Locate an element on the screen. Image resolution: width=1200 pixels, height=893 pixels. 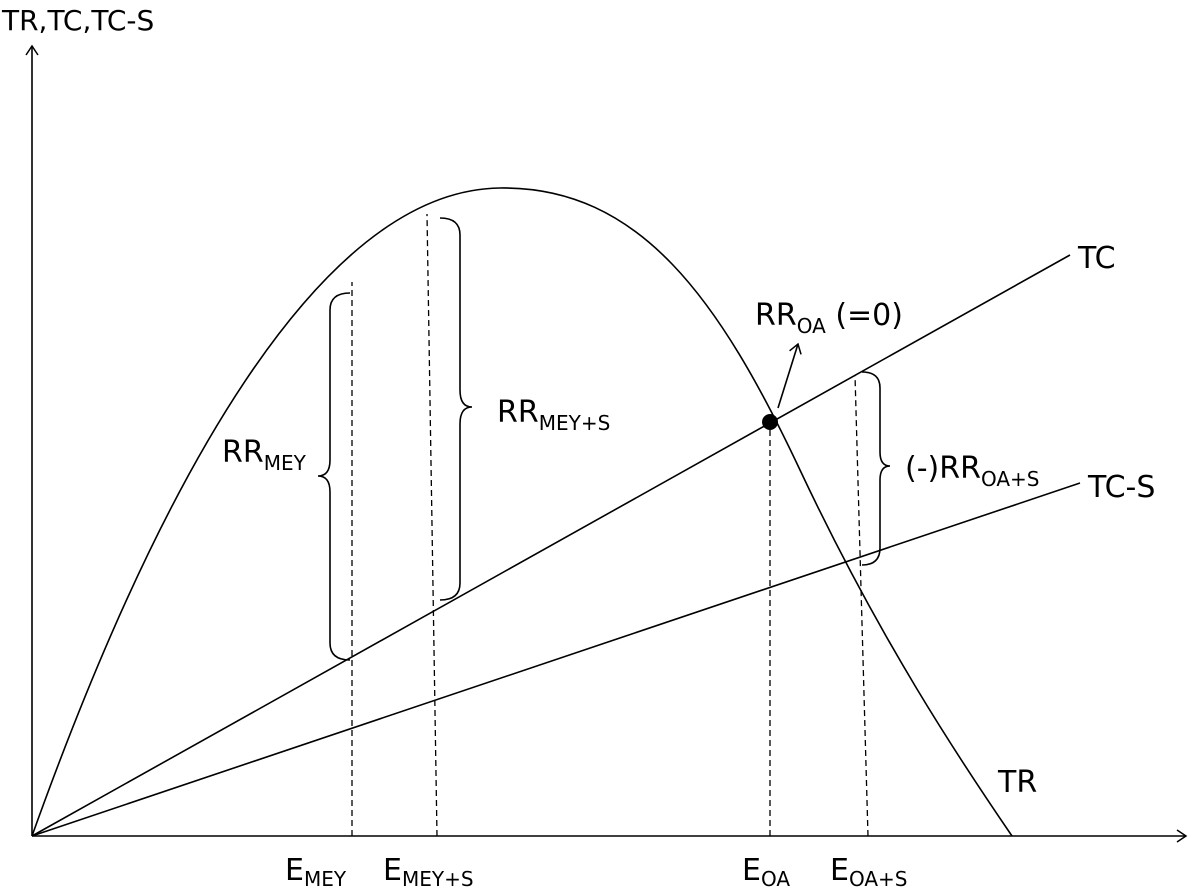
label-main: (-)RR is located at coordinates (943, 468).